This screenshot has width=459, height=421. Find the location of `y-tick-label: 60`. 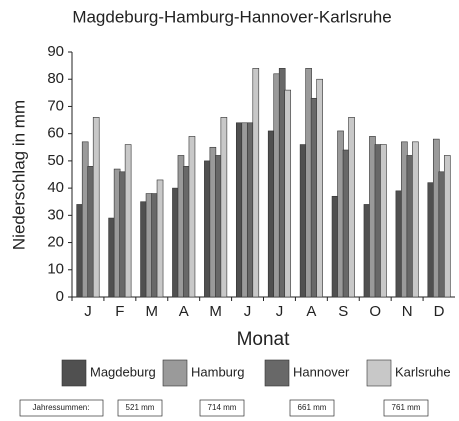

y-tick-label: 60 is located at coordinates (55, 133).